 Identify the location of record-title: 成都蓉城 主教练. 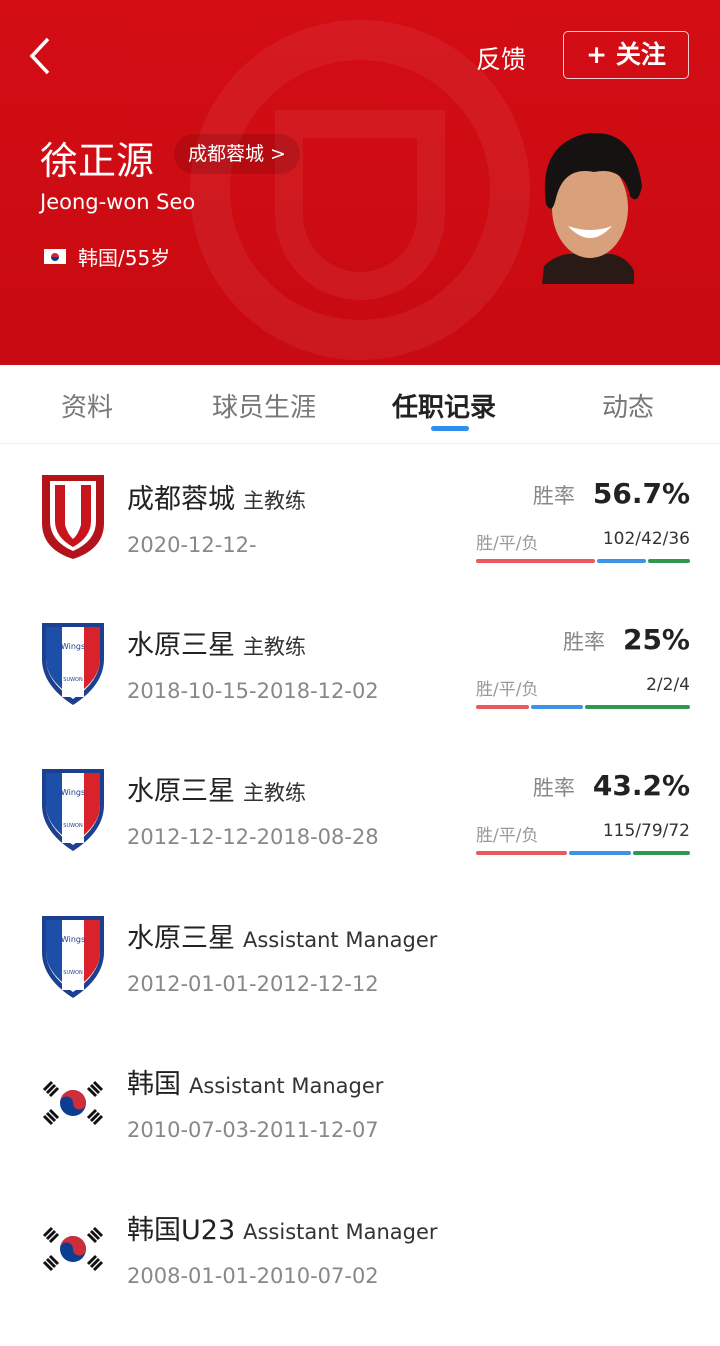
(216, 496).